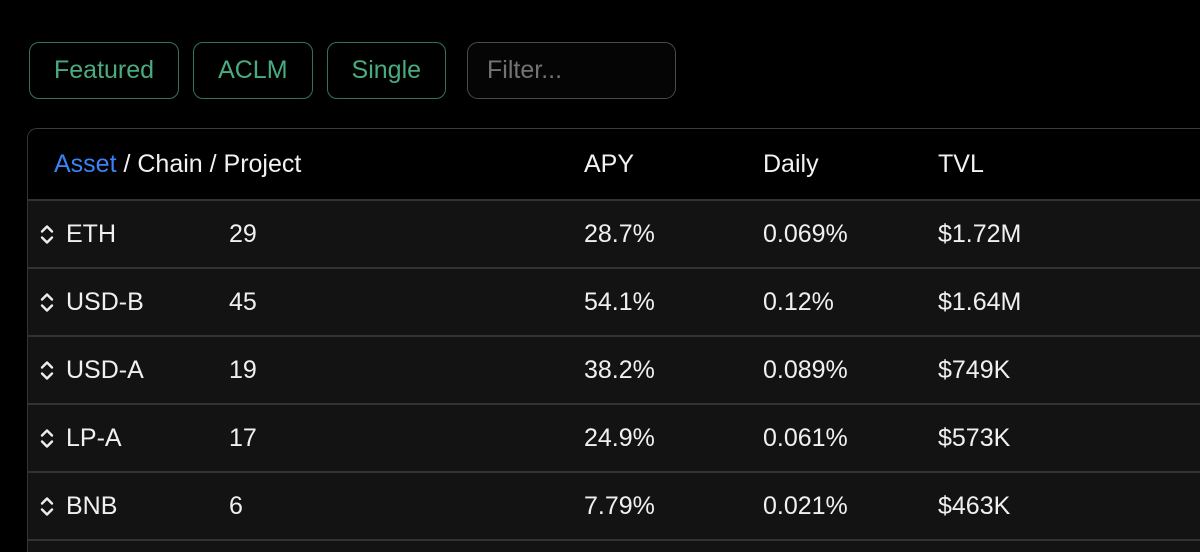 The height and width of the screenshot is (552, 1200). What do you see at coordinates (974, 369) in the screenshot?
I see `tvl-value: $749K` at bounding box center [974, 369].